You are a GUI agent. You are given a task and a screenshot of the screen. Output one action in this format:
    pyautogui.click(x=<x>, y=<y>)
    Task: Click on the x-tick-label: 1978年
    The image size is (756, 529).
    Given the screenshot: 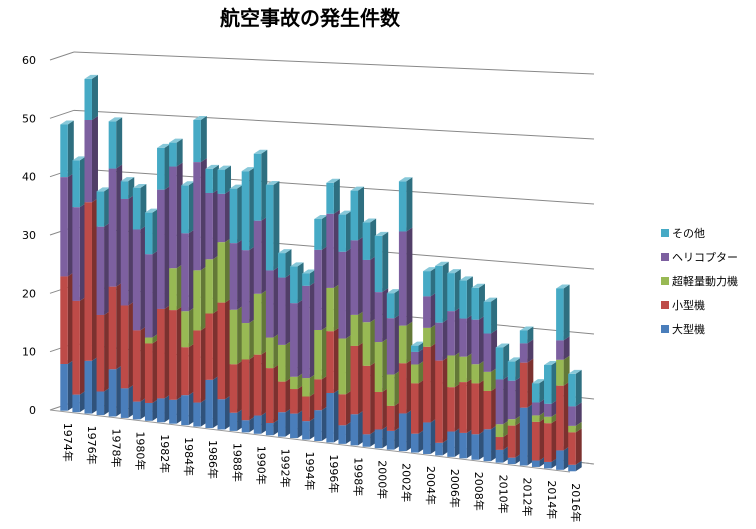 What is the action you would take?
    pyautogui.click(x=116, y=447)
    